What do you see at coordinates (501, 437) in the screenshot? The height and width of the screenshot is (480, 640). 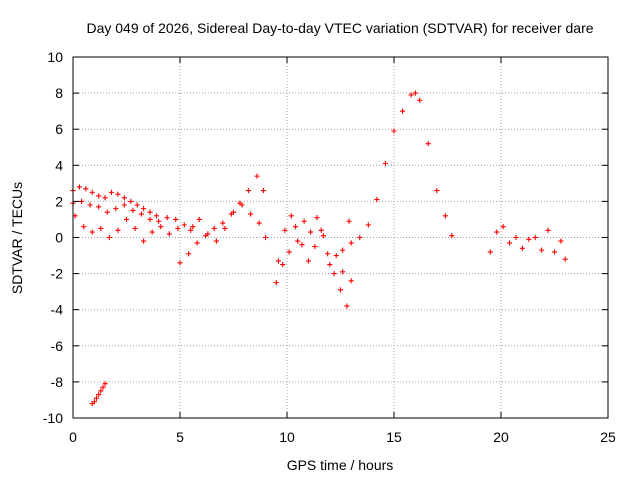 I see `x-tick-label: 20` at bounding box center [501, 437].